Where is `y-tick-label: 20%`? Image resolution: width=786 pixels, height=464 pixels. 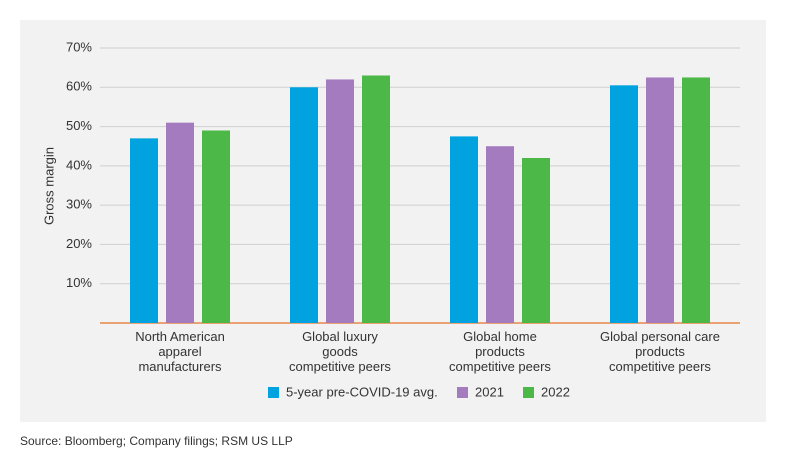
y-tick-label: 20% is located at coordinates (79, 243).